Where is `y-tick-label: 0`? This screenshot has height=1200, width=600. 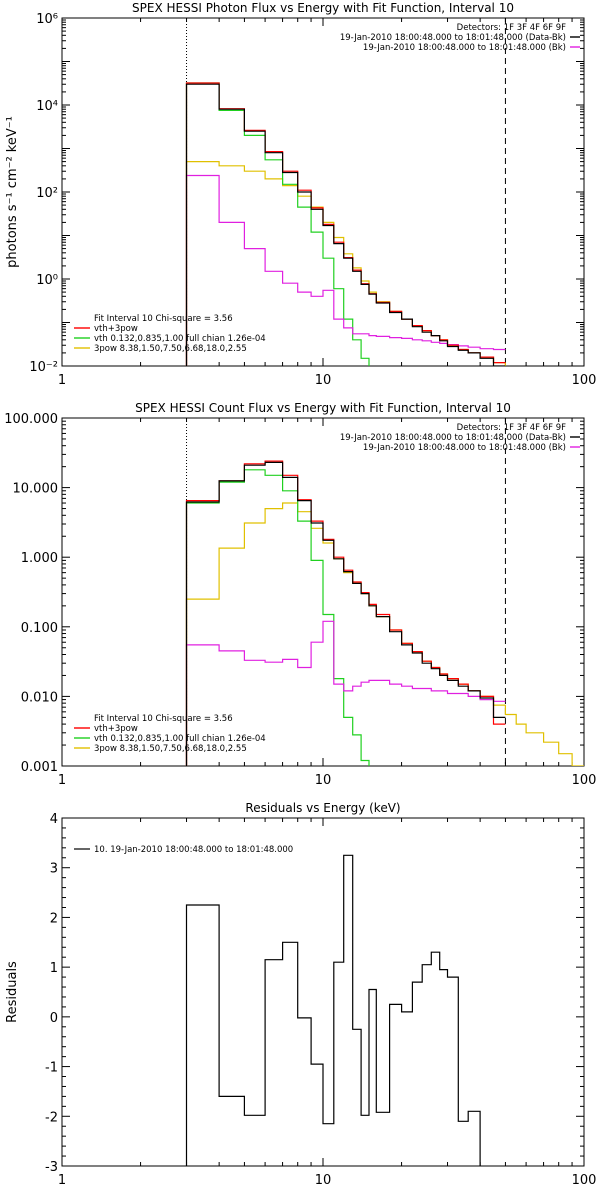 y-tick-label: 0 is located at coordinates (54, 1018).